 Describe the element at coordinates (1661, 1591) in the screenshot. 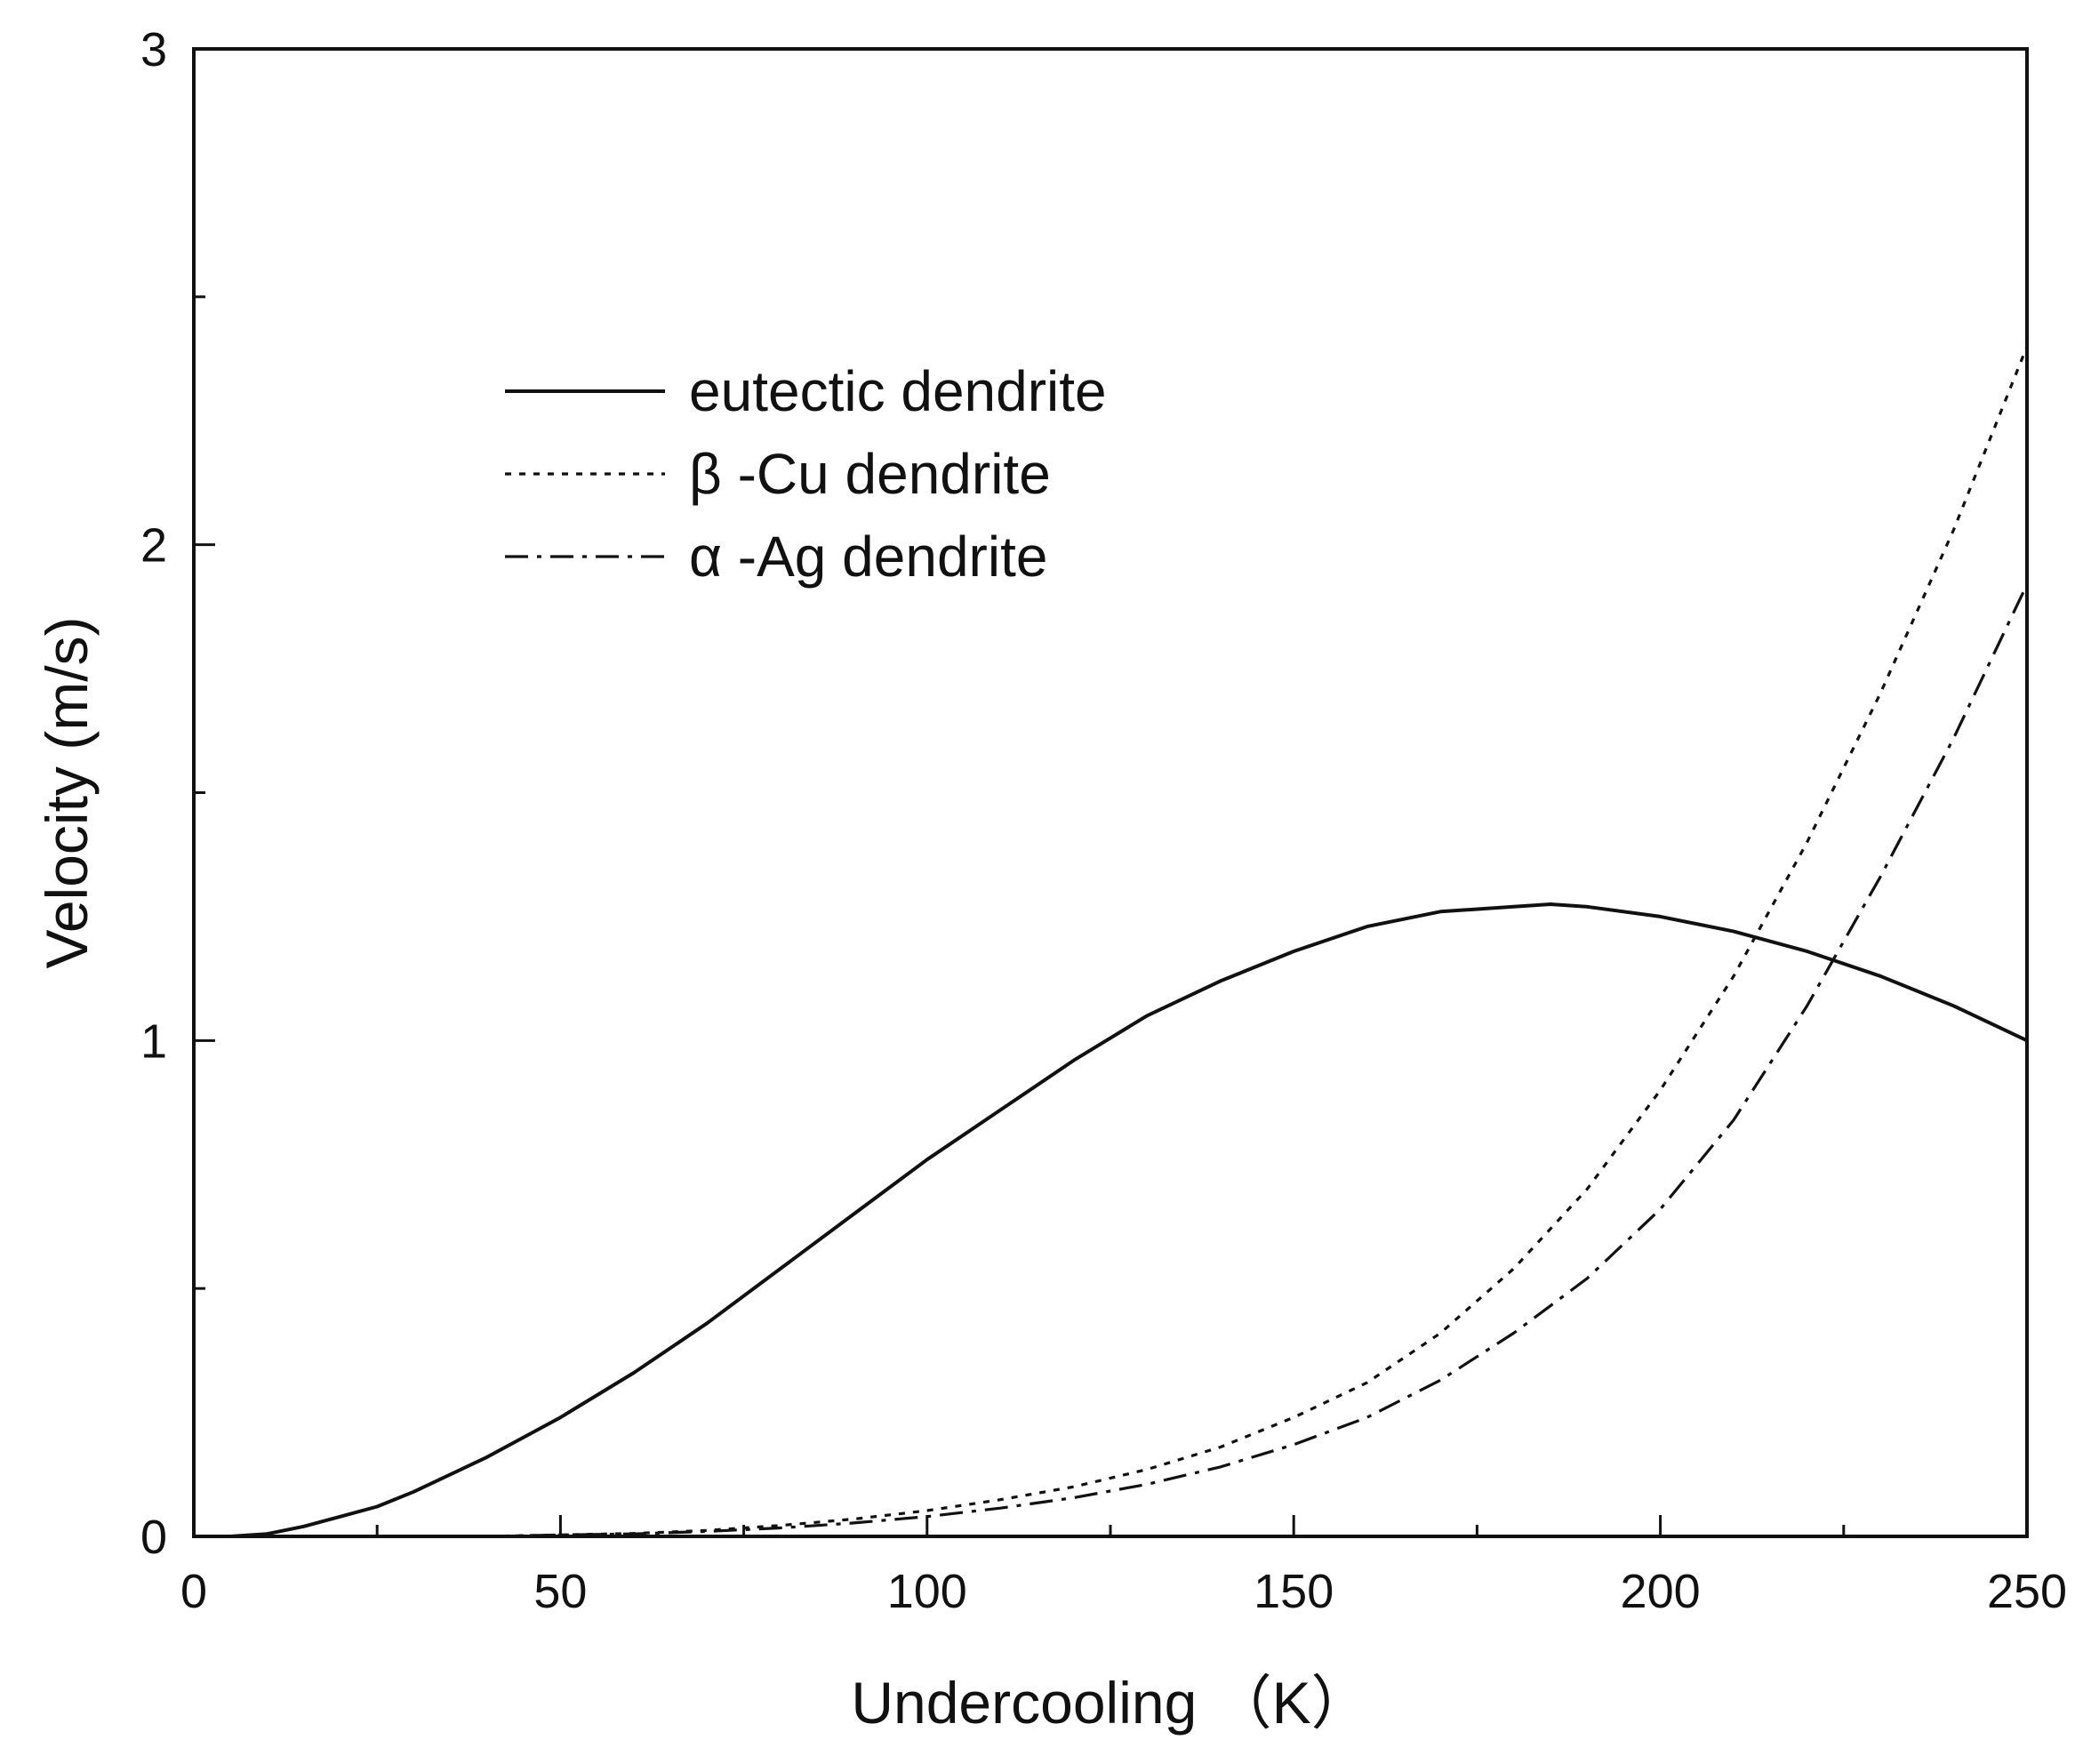

I see `x-tick-label: 200` at that location.